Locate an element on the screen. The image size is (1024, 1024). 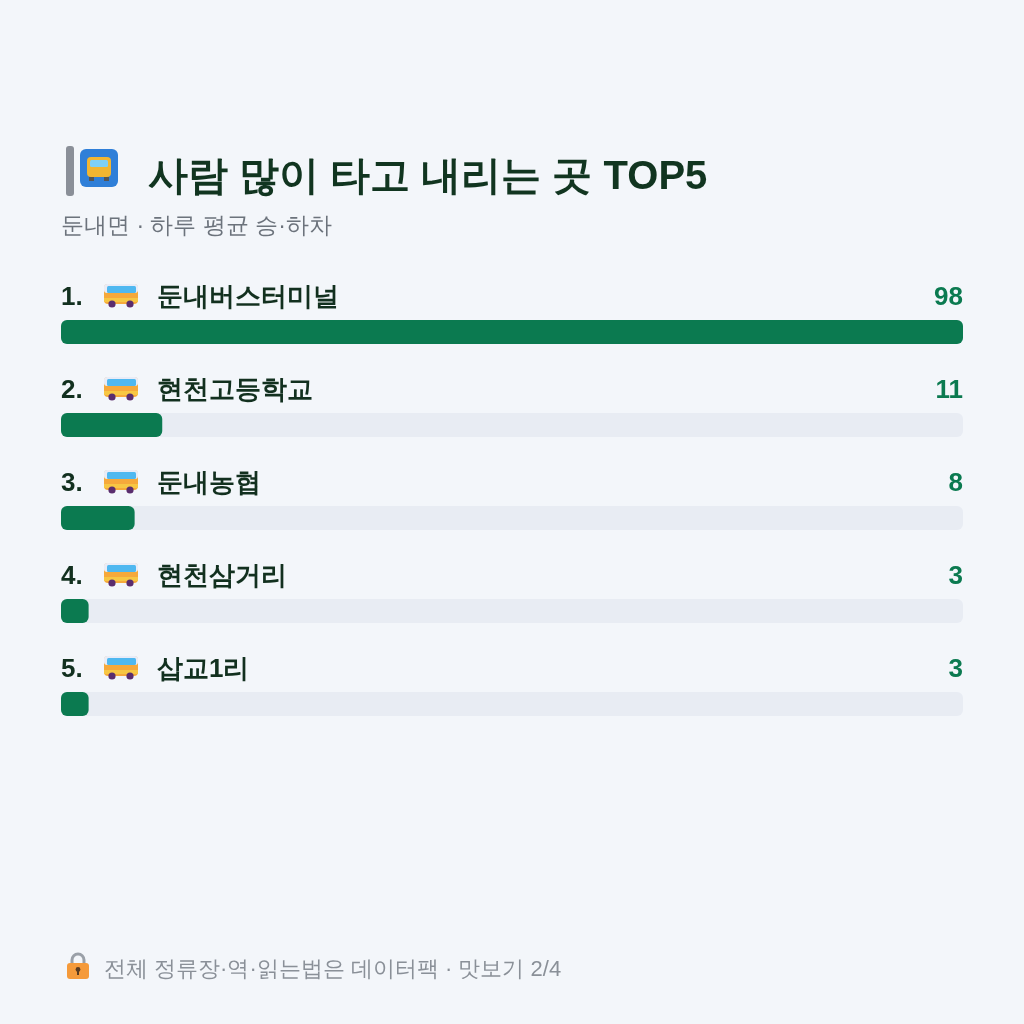
data-label: 98 is located at coordinates (948, 296).